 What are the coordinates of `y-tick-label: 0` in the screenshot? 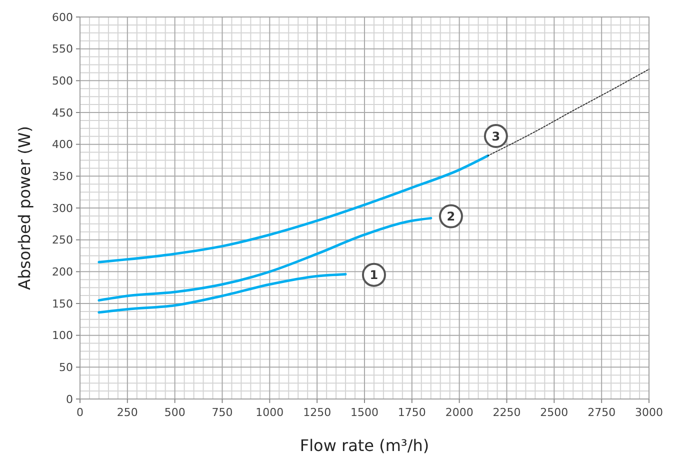 It's located at (69, 399).